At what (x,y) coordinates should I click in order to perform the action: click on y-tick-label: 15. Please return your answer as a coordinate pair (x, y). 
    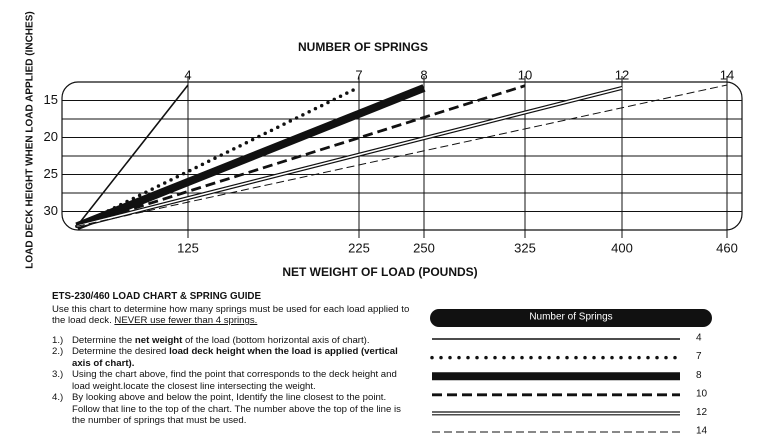
    Looking at the image, I should click on (51, 99).